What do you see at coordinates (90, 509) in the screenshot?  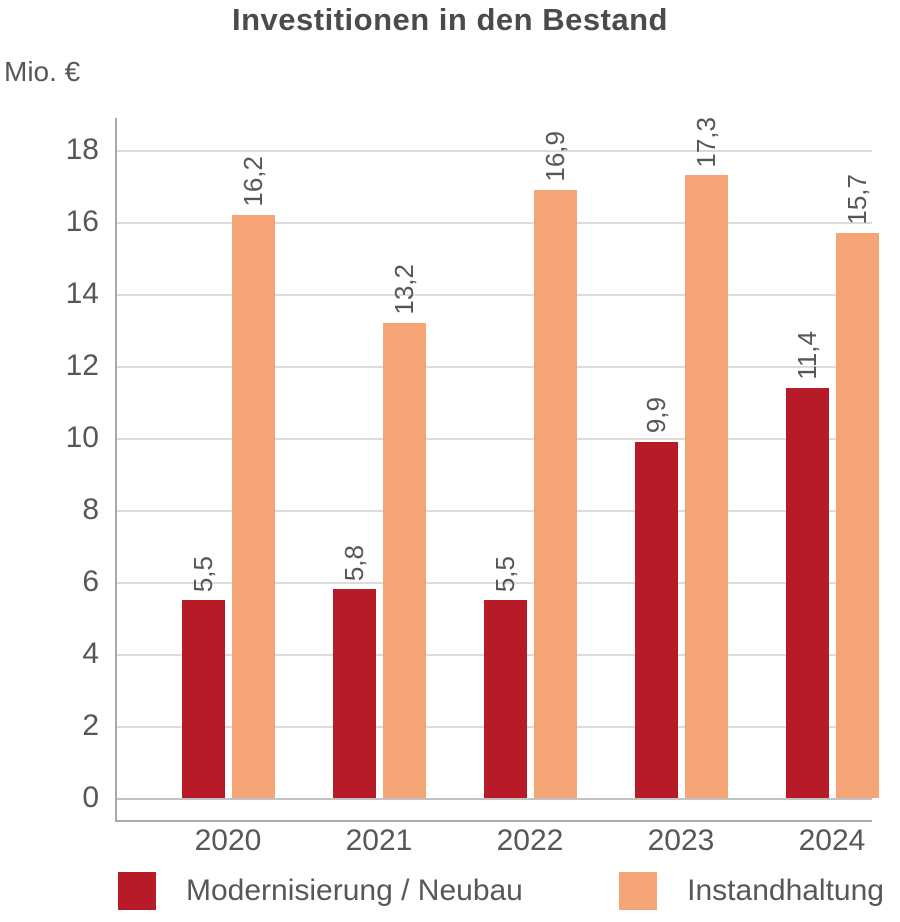 I see `y-tick-label: 8` at bounding box center [90, 509].